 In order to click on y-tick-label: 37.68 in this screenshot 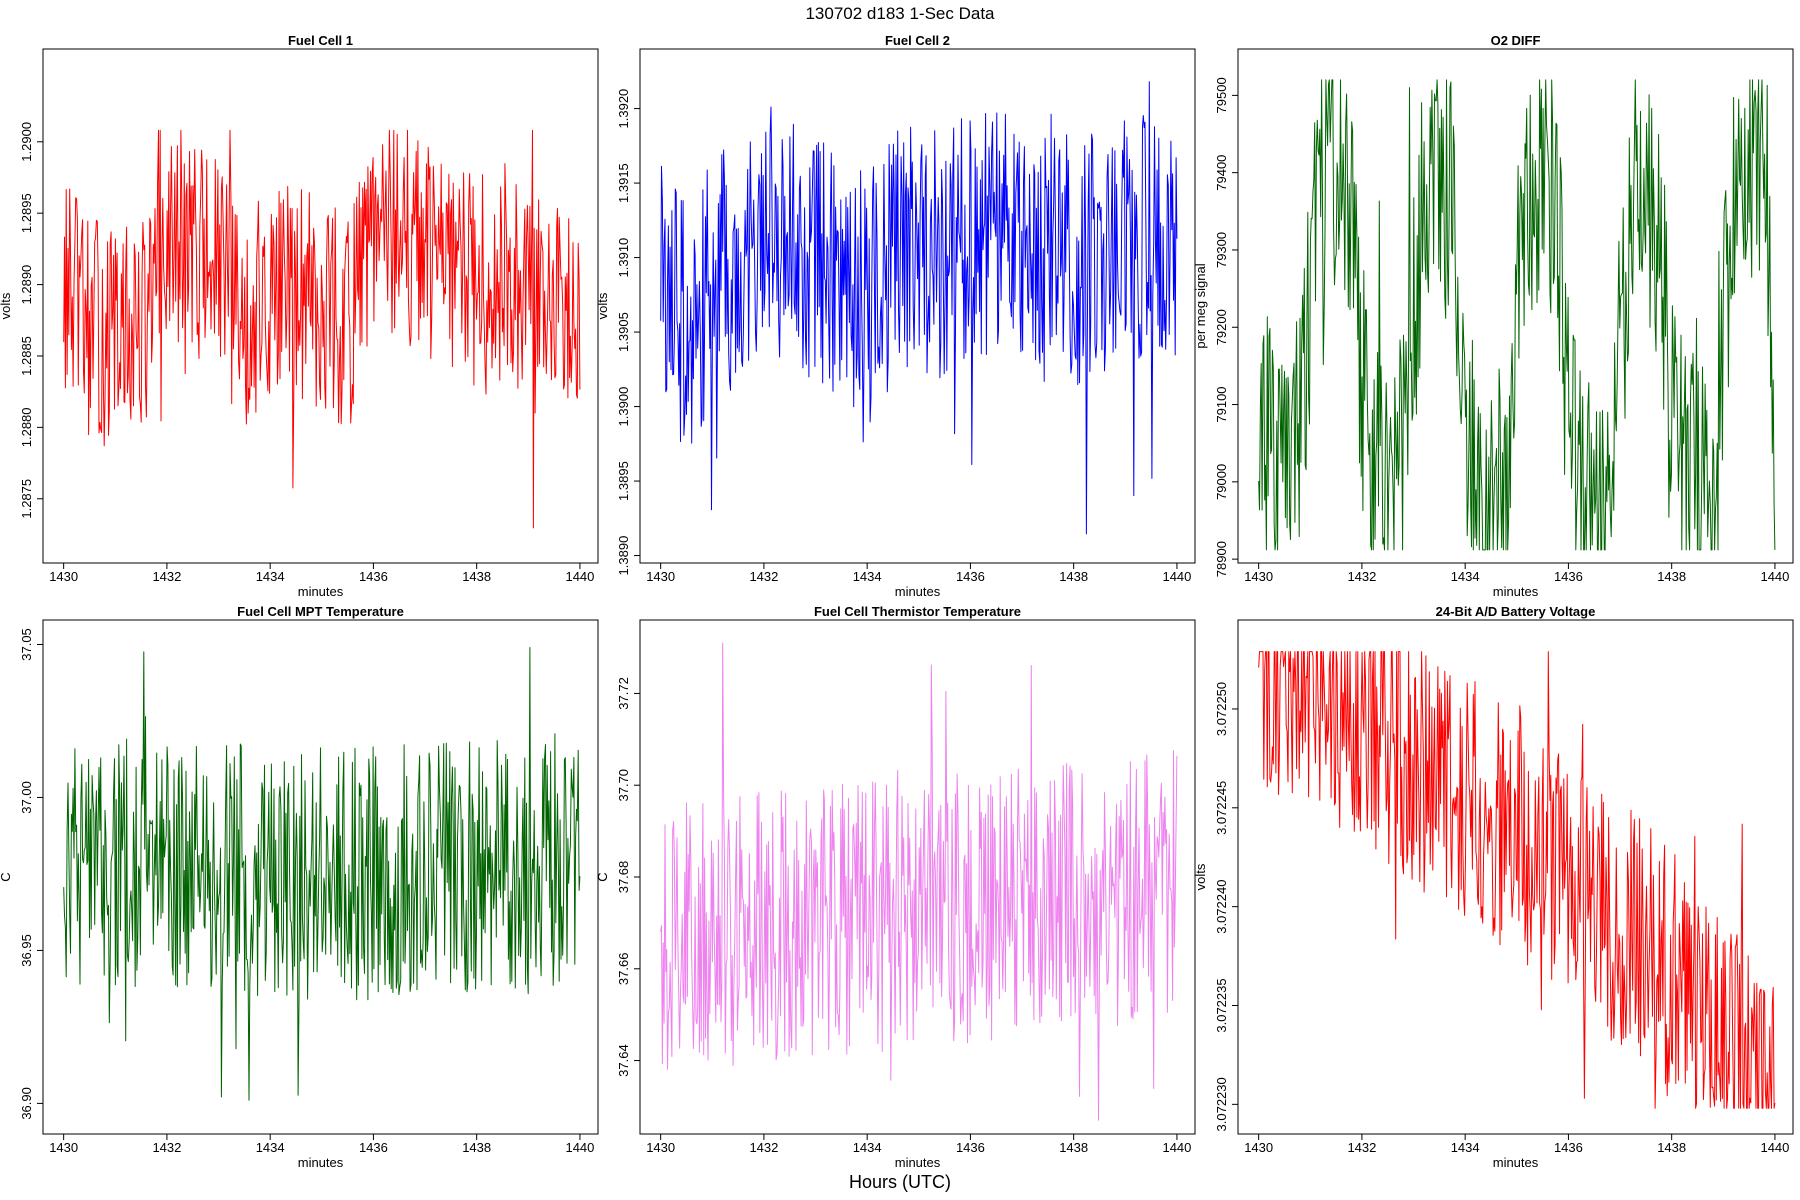, I will do `click(623, 877)`.